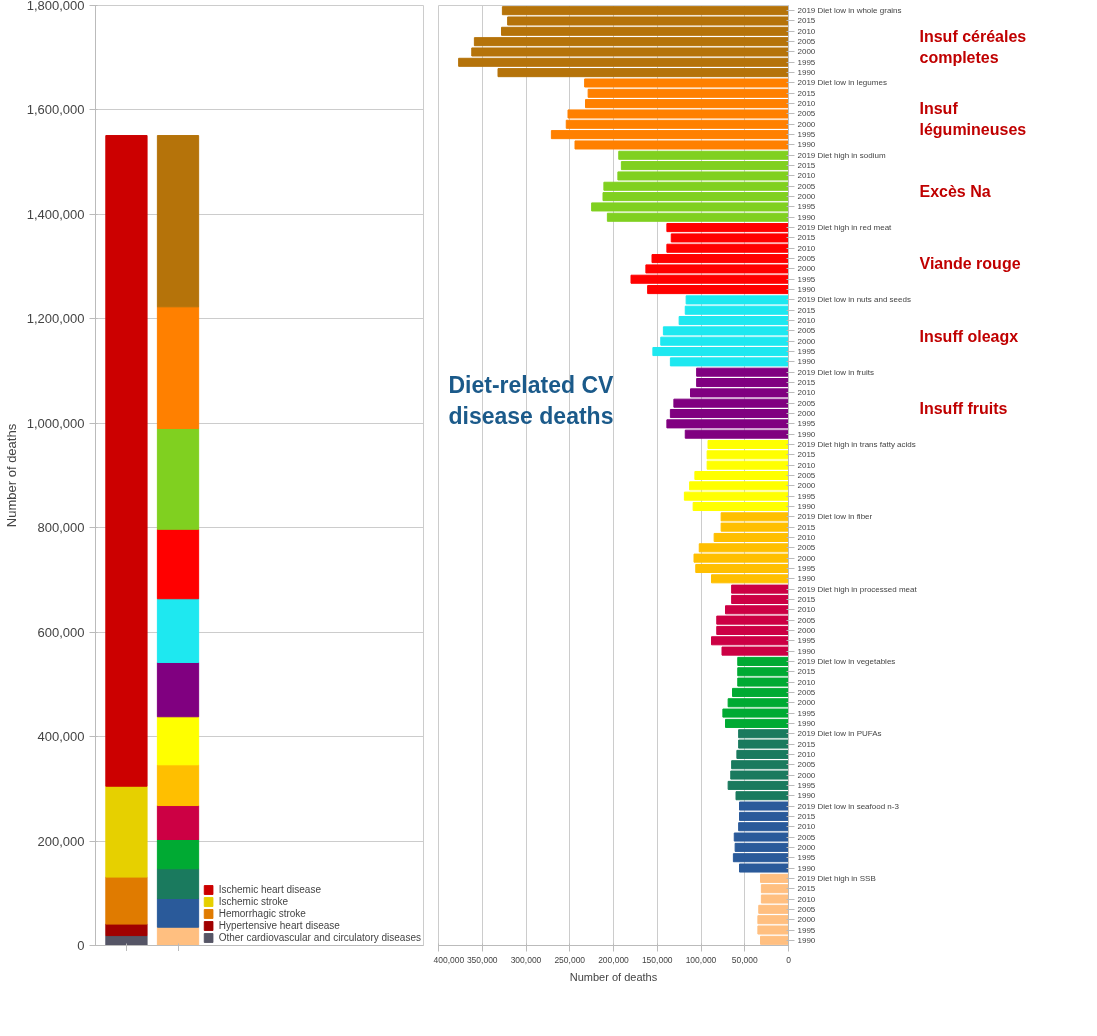 This screenshot has width=1097, height=1036. Describe the element at coordinates (55, 6) in the screenshot. I see `y-tick-label: 1,800,000` at that location.